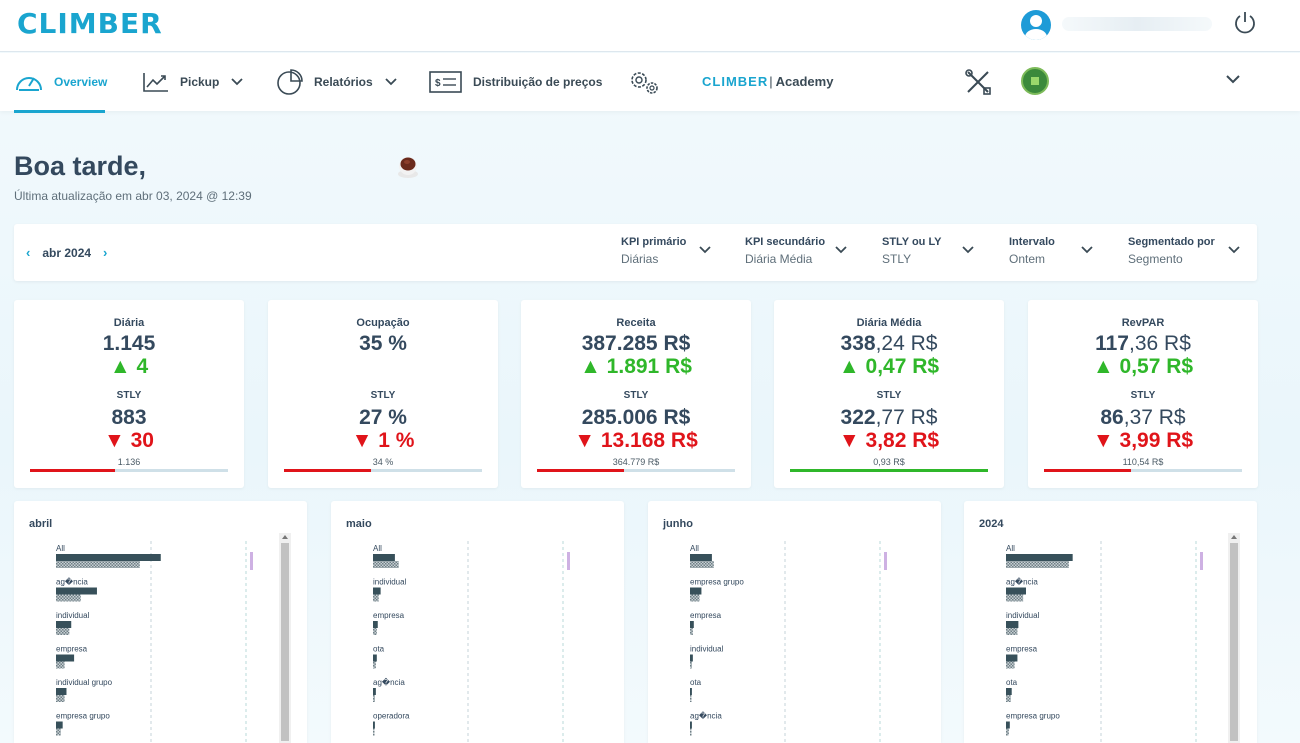 The image size is (1300, 743). What do you see at coordinates (129, 394) in the screenshot?
I see `kpi-card-diaria: Diária 1.145 ▲ 4 STLY 883 ▼ 30 1.136` at bounding box center [129, 394].